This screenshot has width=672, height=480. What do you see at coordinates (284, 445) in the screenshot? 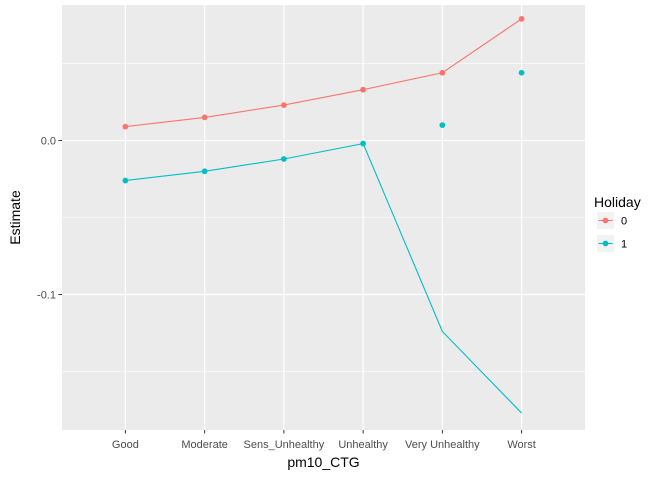
I see `x-tick-label: Sens_Unhealthy` at bounding box center [284, 445].